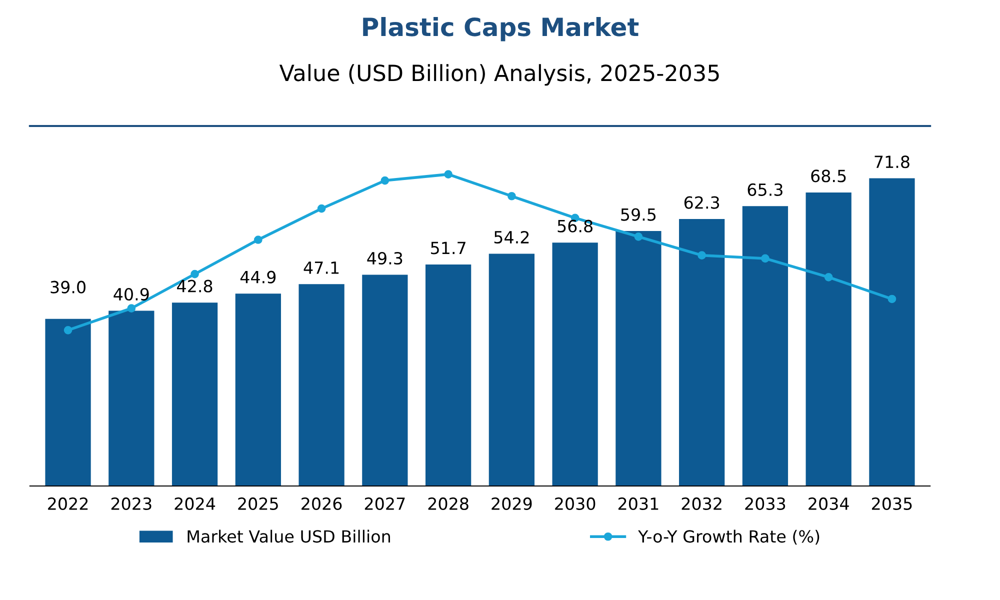  I want to click on chart-subtitle: Value (USD Billion) Analysis, 2025-2035, so click(499, 75).